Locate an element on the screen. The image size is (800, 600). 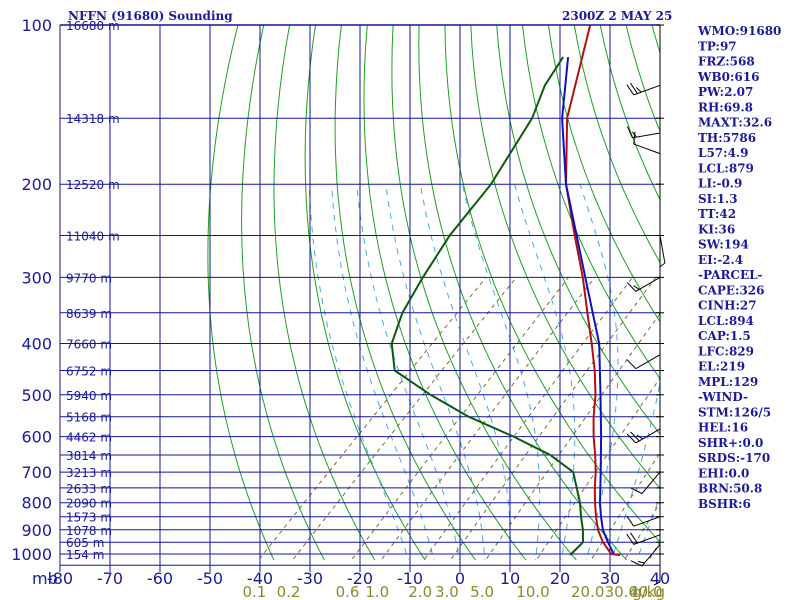
mixing-ratio-label: 0.1 is located at coordinates (254, 591).